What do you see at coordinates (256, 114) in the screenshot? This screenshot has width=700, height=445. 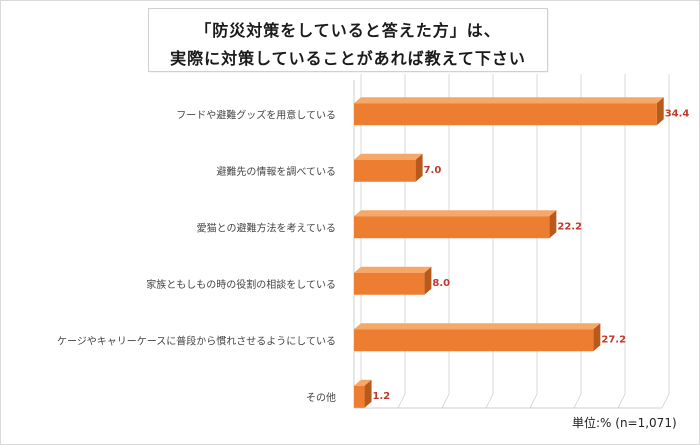 I see `category-label: フードや避難グッズを用意している` at bounding box center [256, 114].